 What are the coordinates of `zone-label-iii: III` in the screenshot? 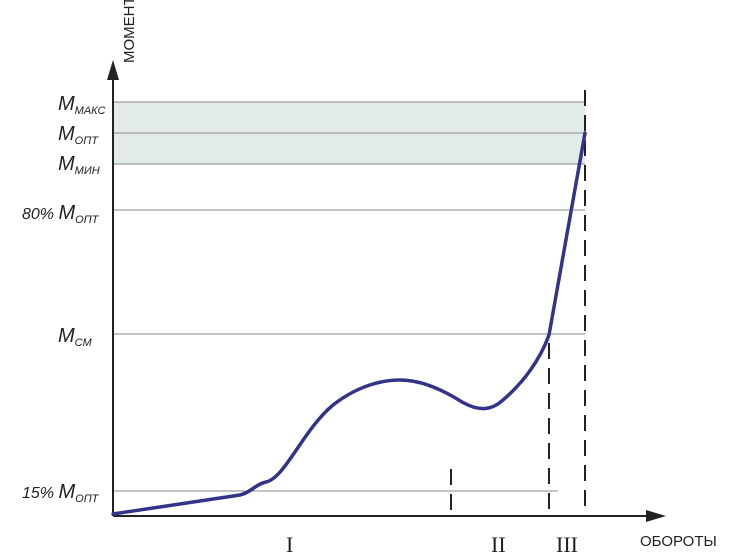 It's located at (567, 543).